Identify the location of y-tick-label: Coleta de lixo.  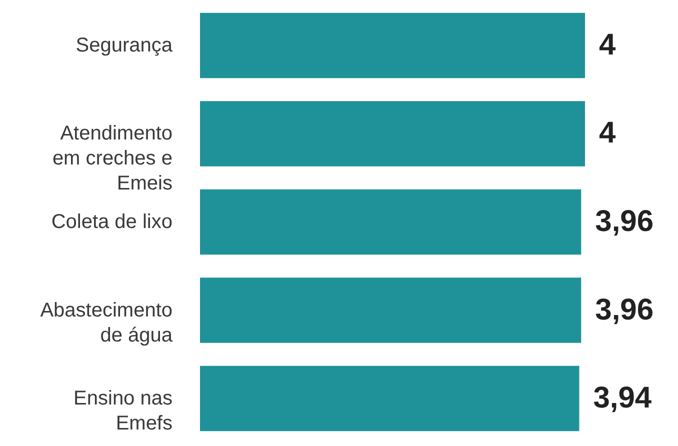
(111, 222).